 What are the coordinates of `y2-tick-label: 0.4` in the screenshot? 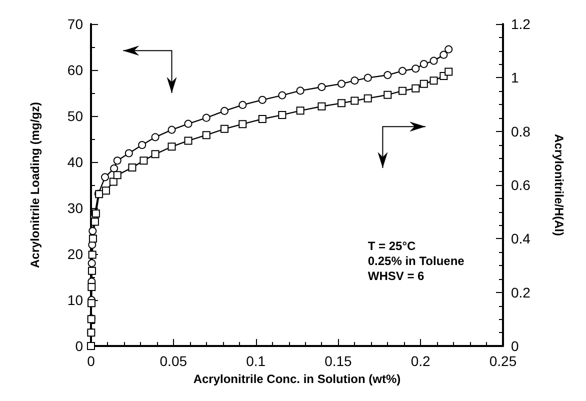 It's located at (521, 238).